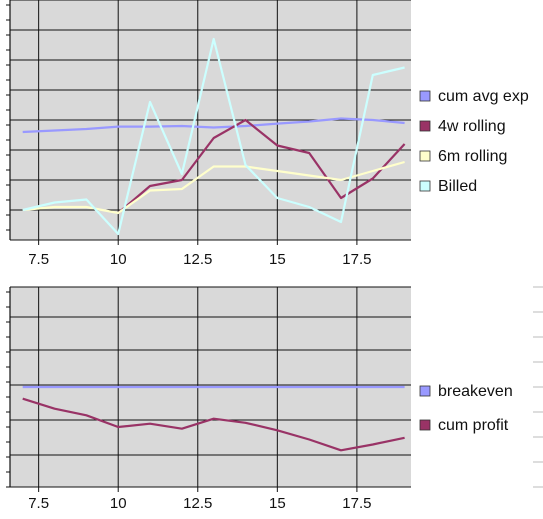  I want to click on legend-label: 6m rolling, so click(472, 156).